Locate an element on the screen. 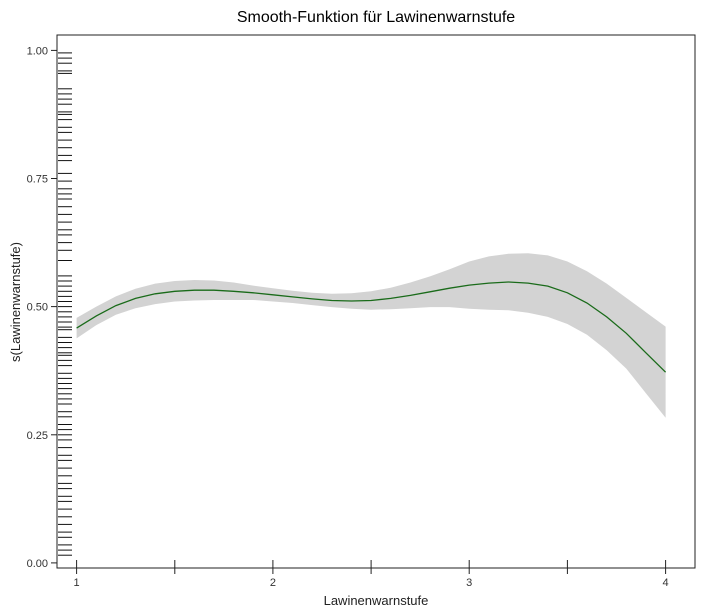  x-tick-label: 4 is located at coordinates (666, 583).